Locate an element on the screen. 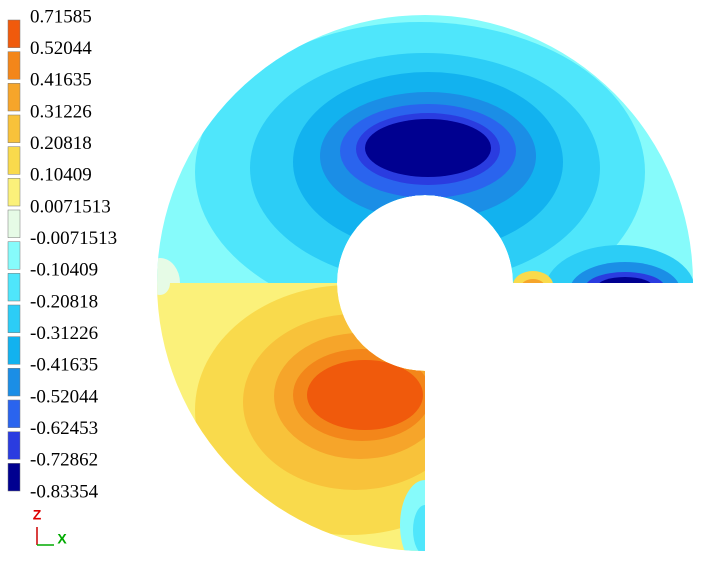 This screenshot has width=708, height=562. legend-label: -0.83354 is located at coordinates (64, 491).